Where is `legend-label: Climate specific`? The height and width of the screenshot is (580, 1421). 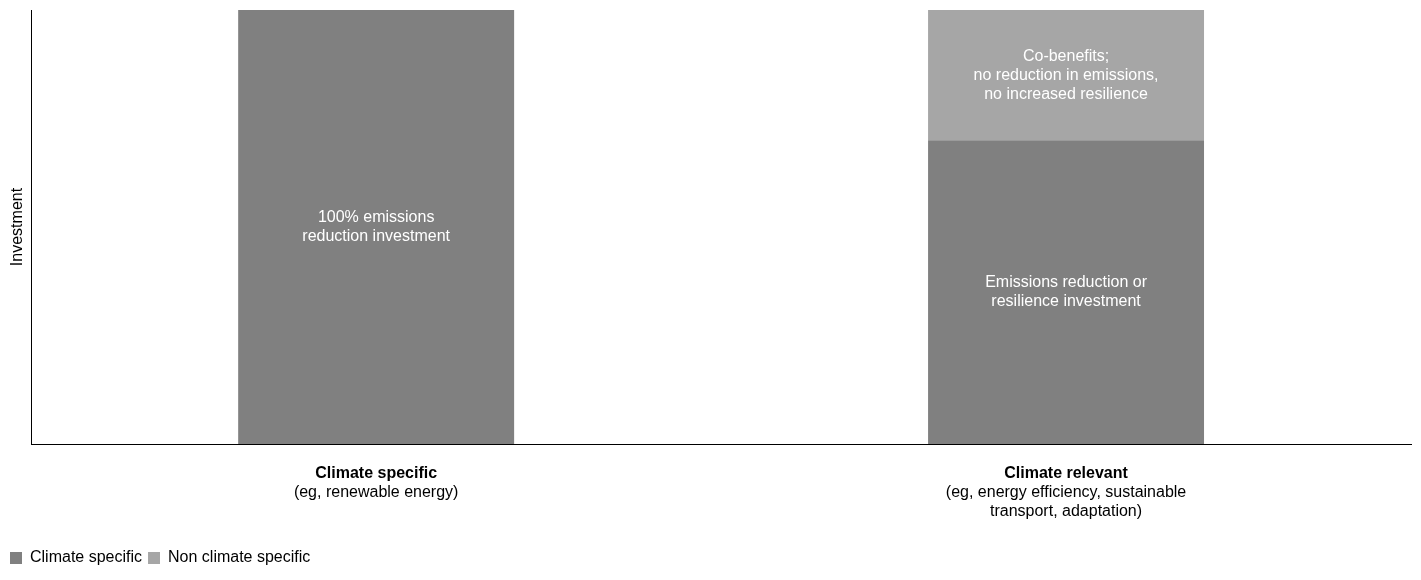
legend-label: Climate specific is located at coordinates (86, 557).